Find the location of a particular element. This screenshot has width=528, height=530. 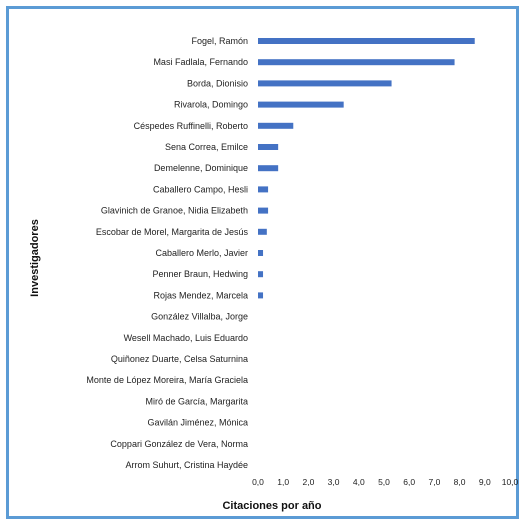

category-label: Penner Braun, Hedwing is located at coordinates (200, 274).